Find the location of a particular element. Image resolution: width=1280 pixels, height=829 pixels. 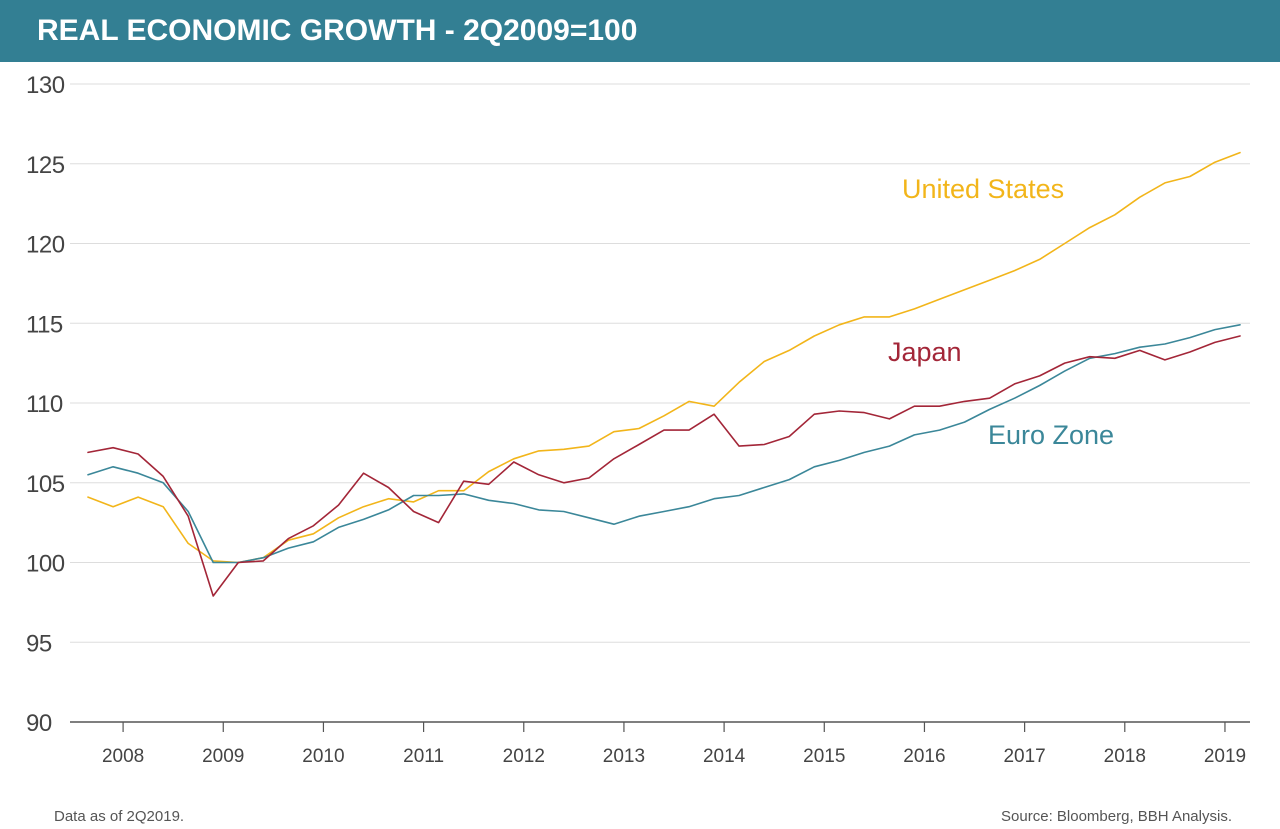

series-label-united-states: United States is located at coordinates (983, 189).